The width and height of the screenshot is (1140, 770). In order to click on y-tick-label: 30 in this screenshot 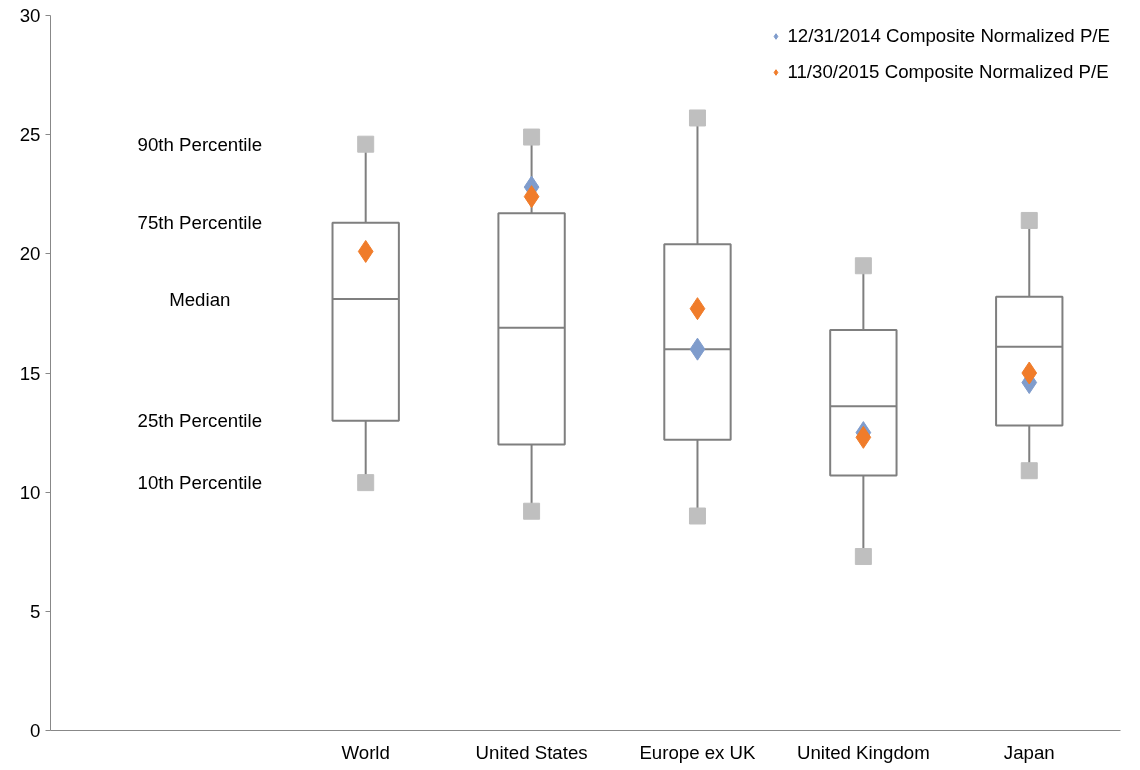, I will do `click(30, 15)`.